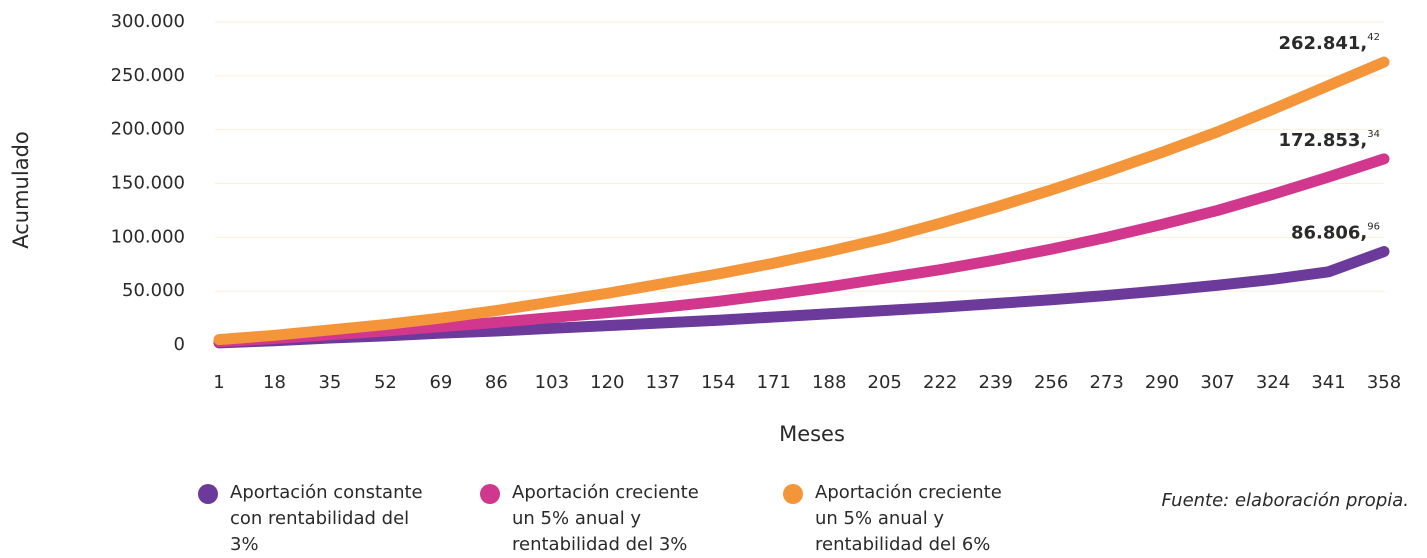  What do you see at coordinates (148, 183) in the screenshot?
I see `y-tick-label: 150.000` at bounding box center [148, 183].